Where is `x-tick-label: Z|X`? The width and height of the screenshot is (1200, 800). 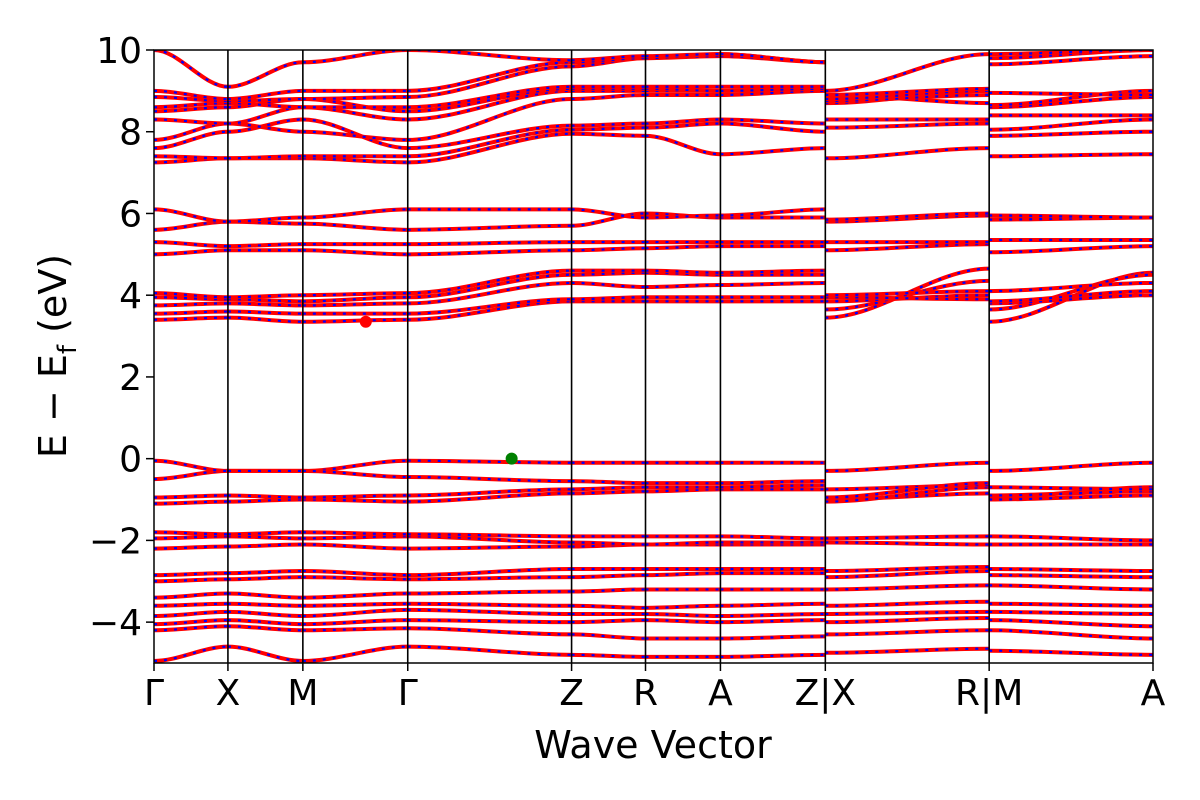 x-tick-label: Z|X is located at coordinates (825, 693).